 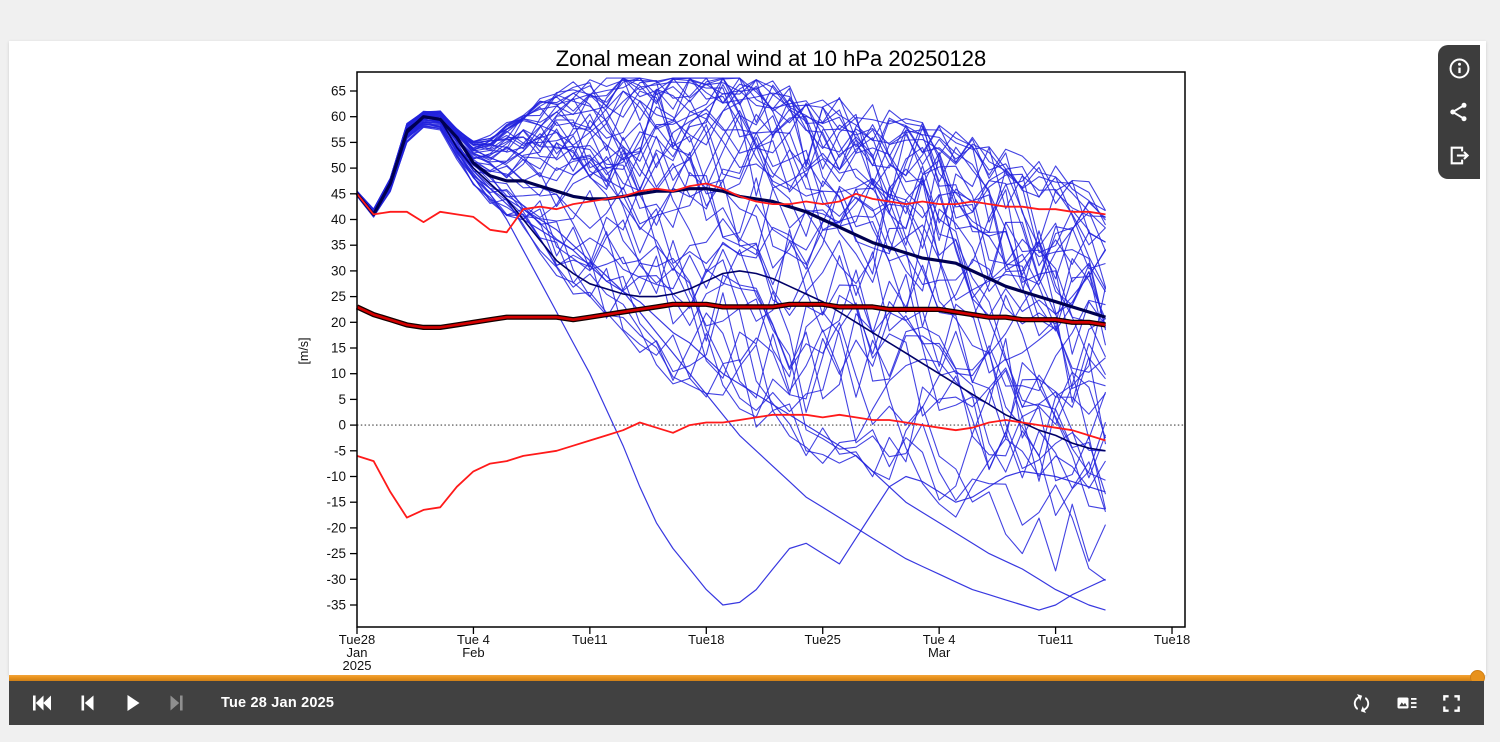 I want to click on svg-text: 40, so click(x=338, y=219).